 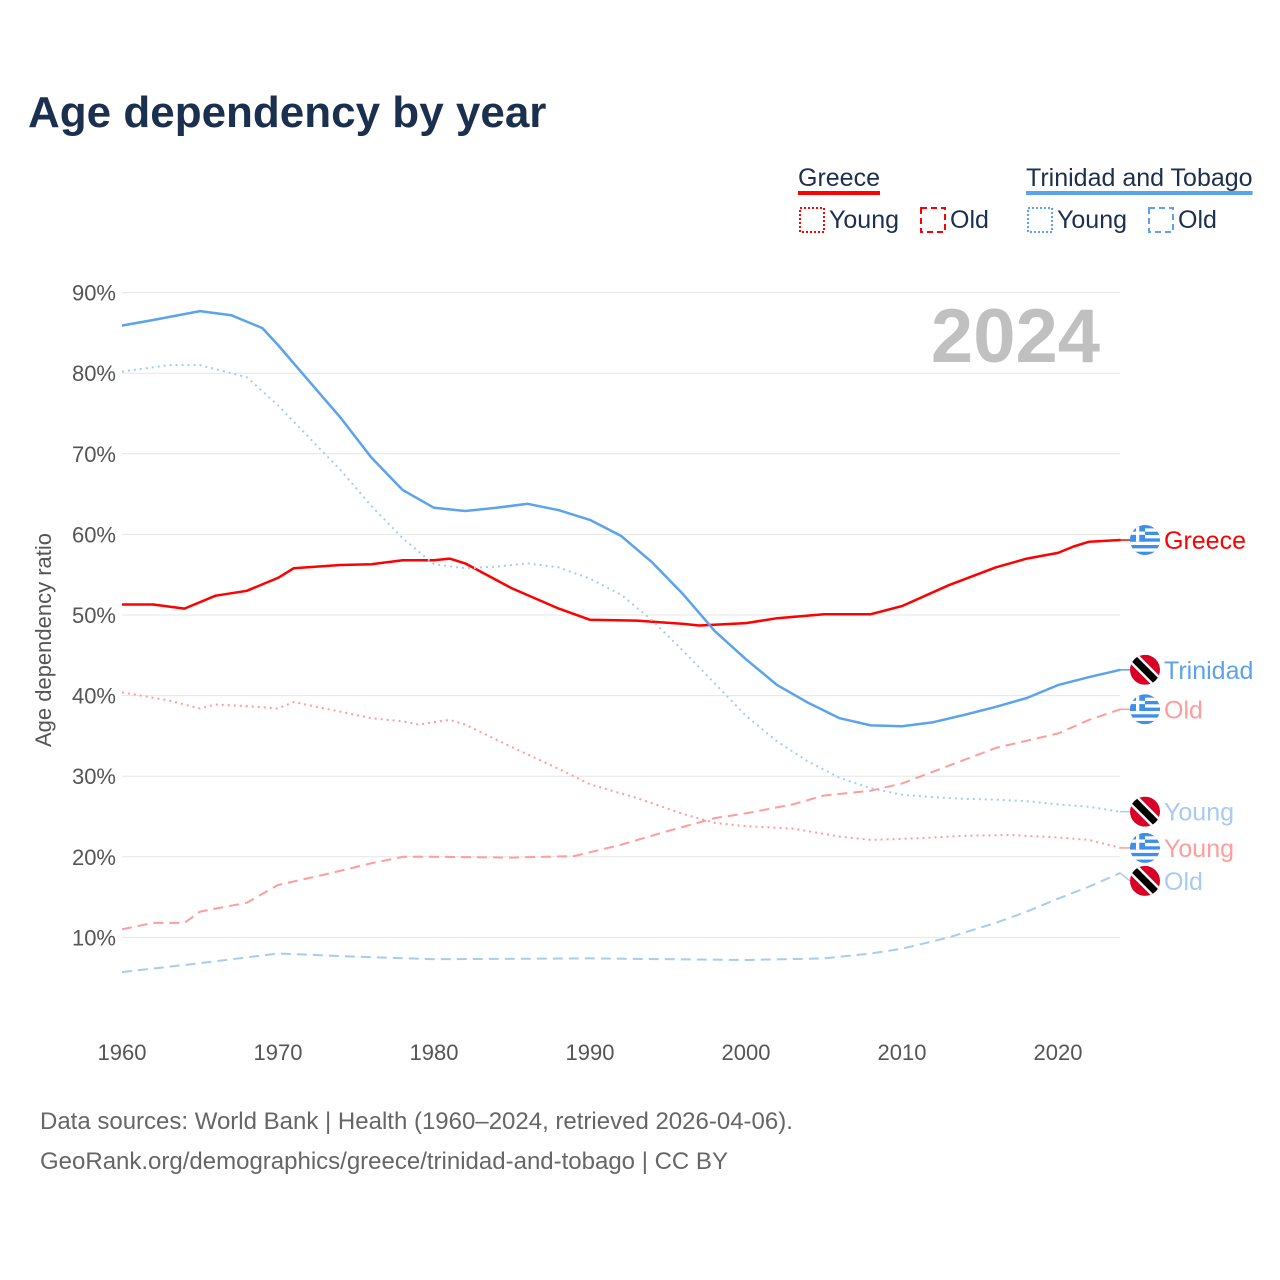 I want to click on series-line-greece-old, so click(x=621, y=819).